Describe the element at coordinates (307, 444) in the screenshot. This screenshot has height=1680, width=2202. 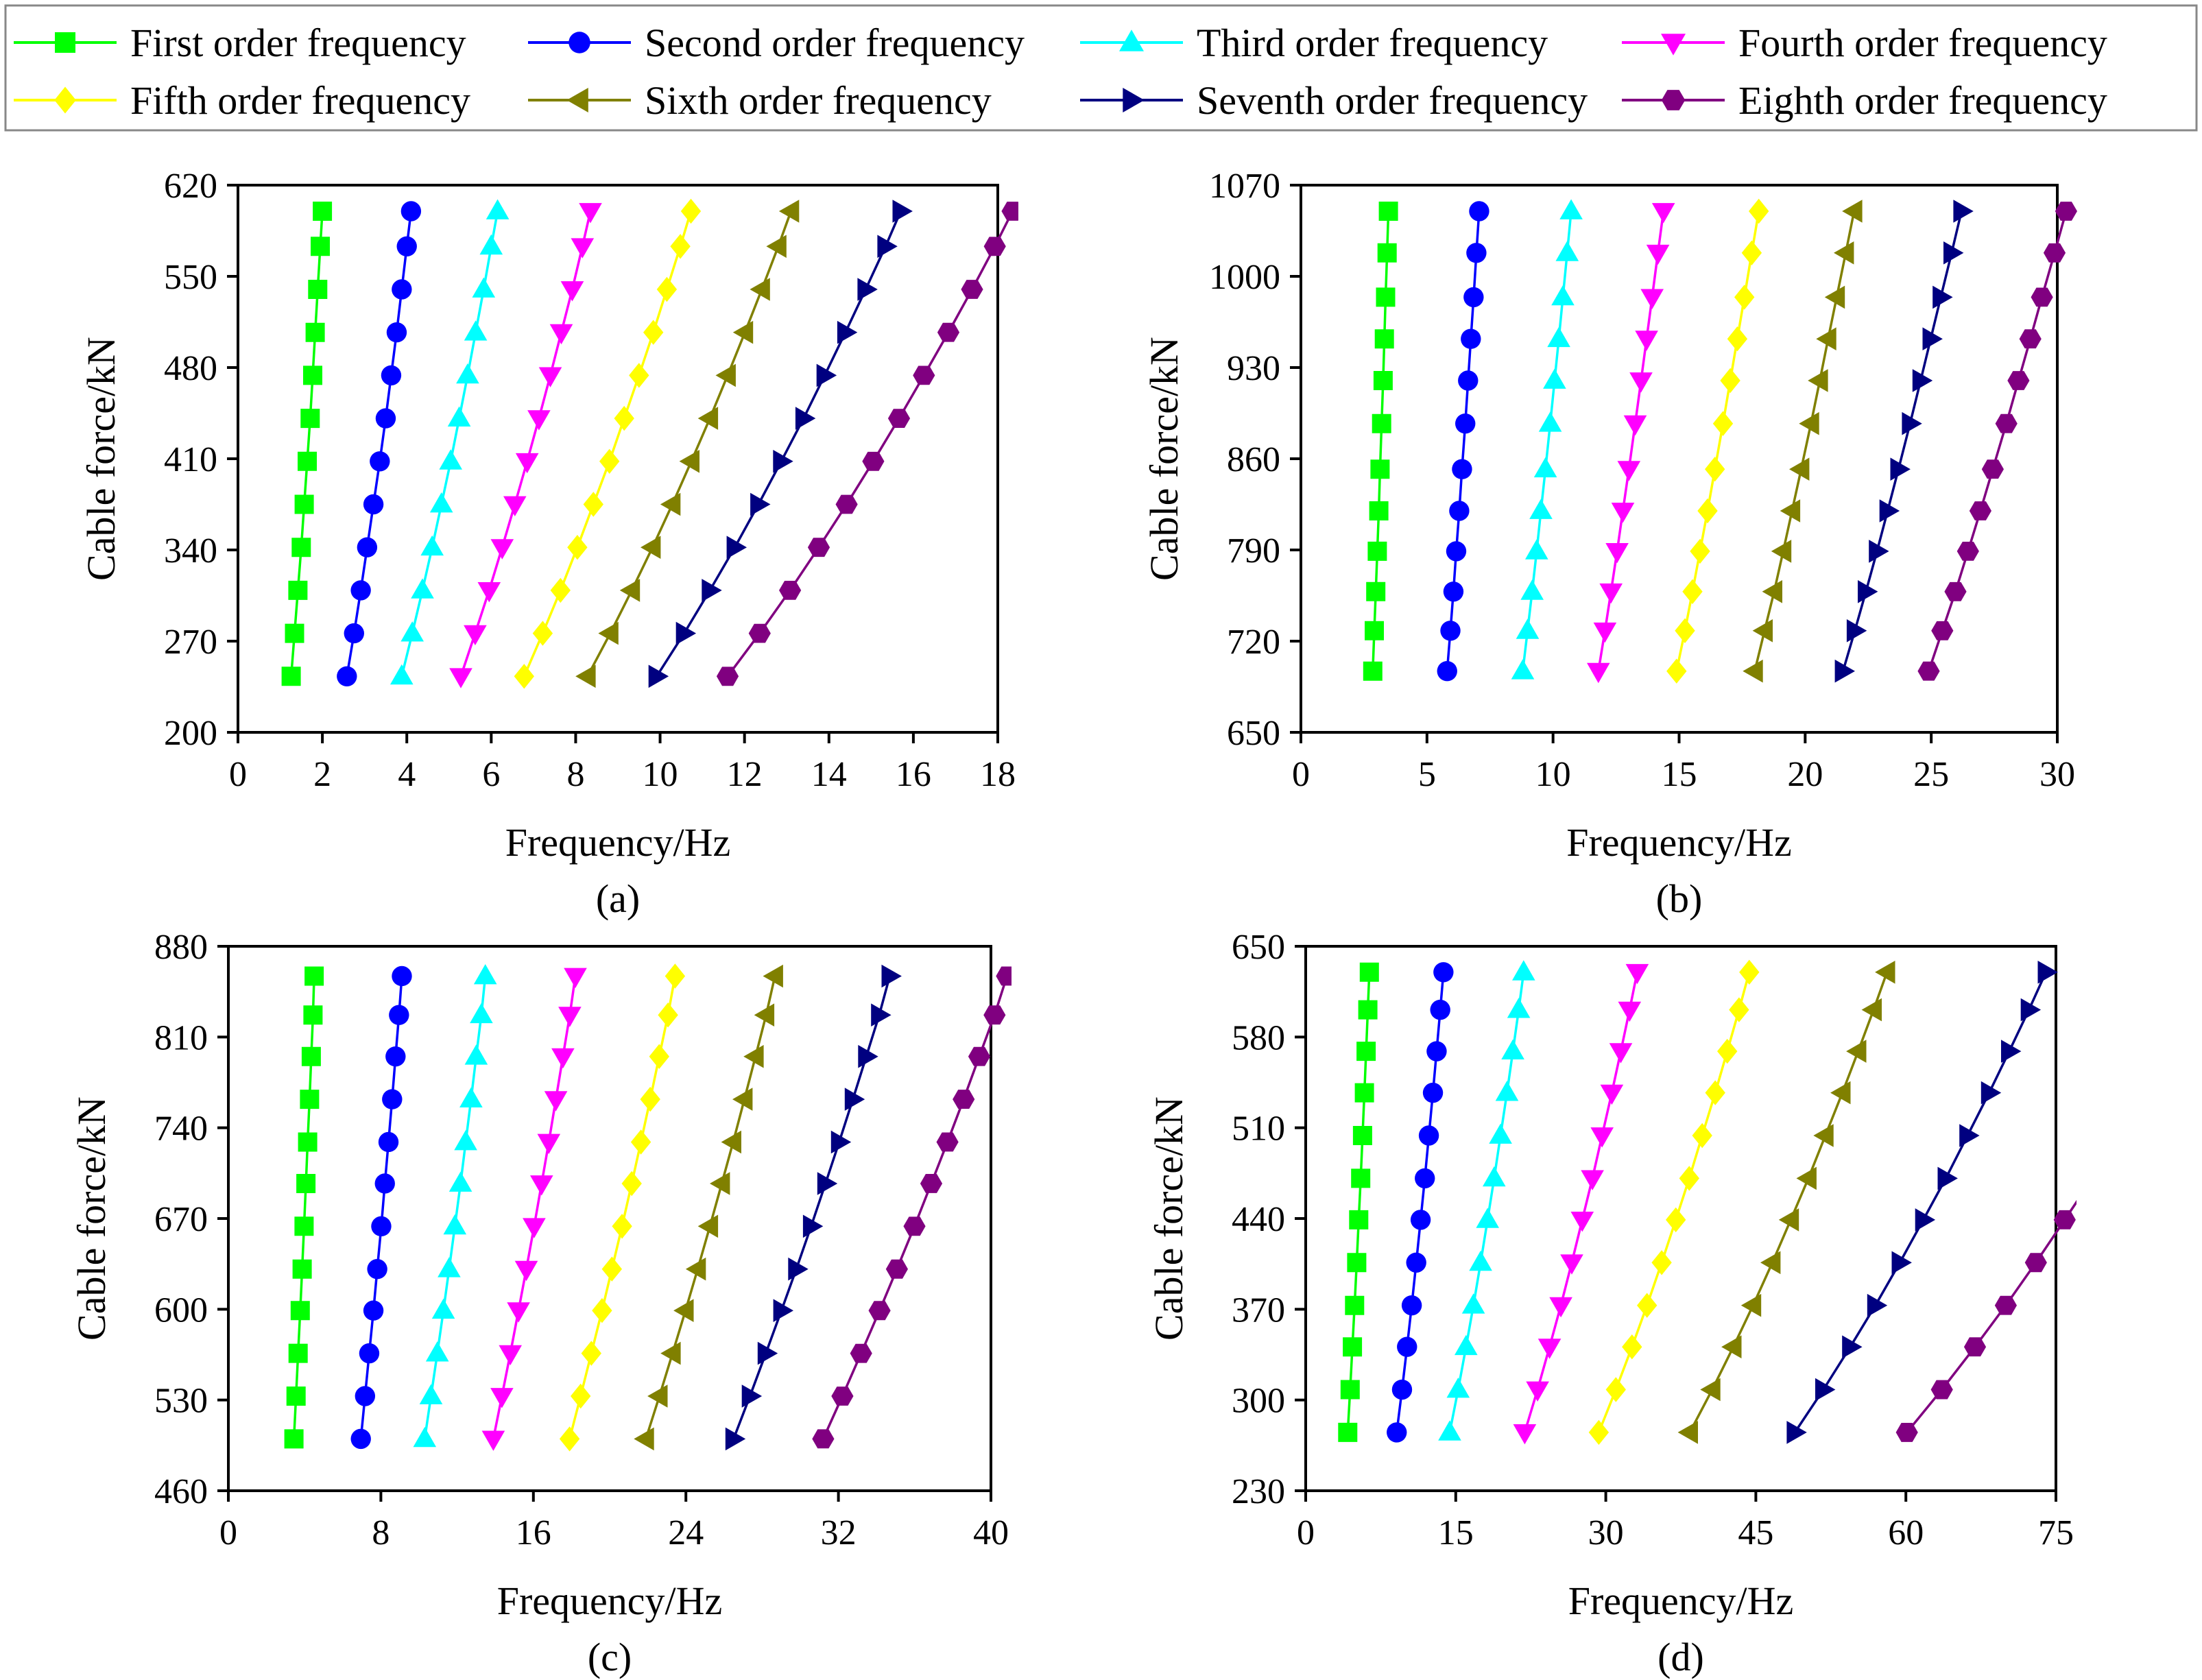
I see `series-first-order-frequency` at that location.